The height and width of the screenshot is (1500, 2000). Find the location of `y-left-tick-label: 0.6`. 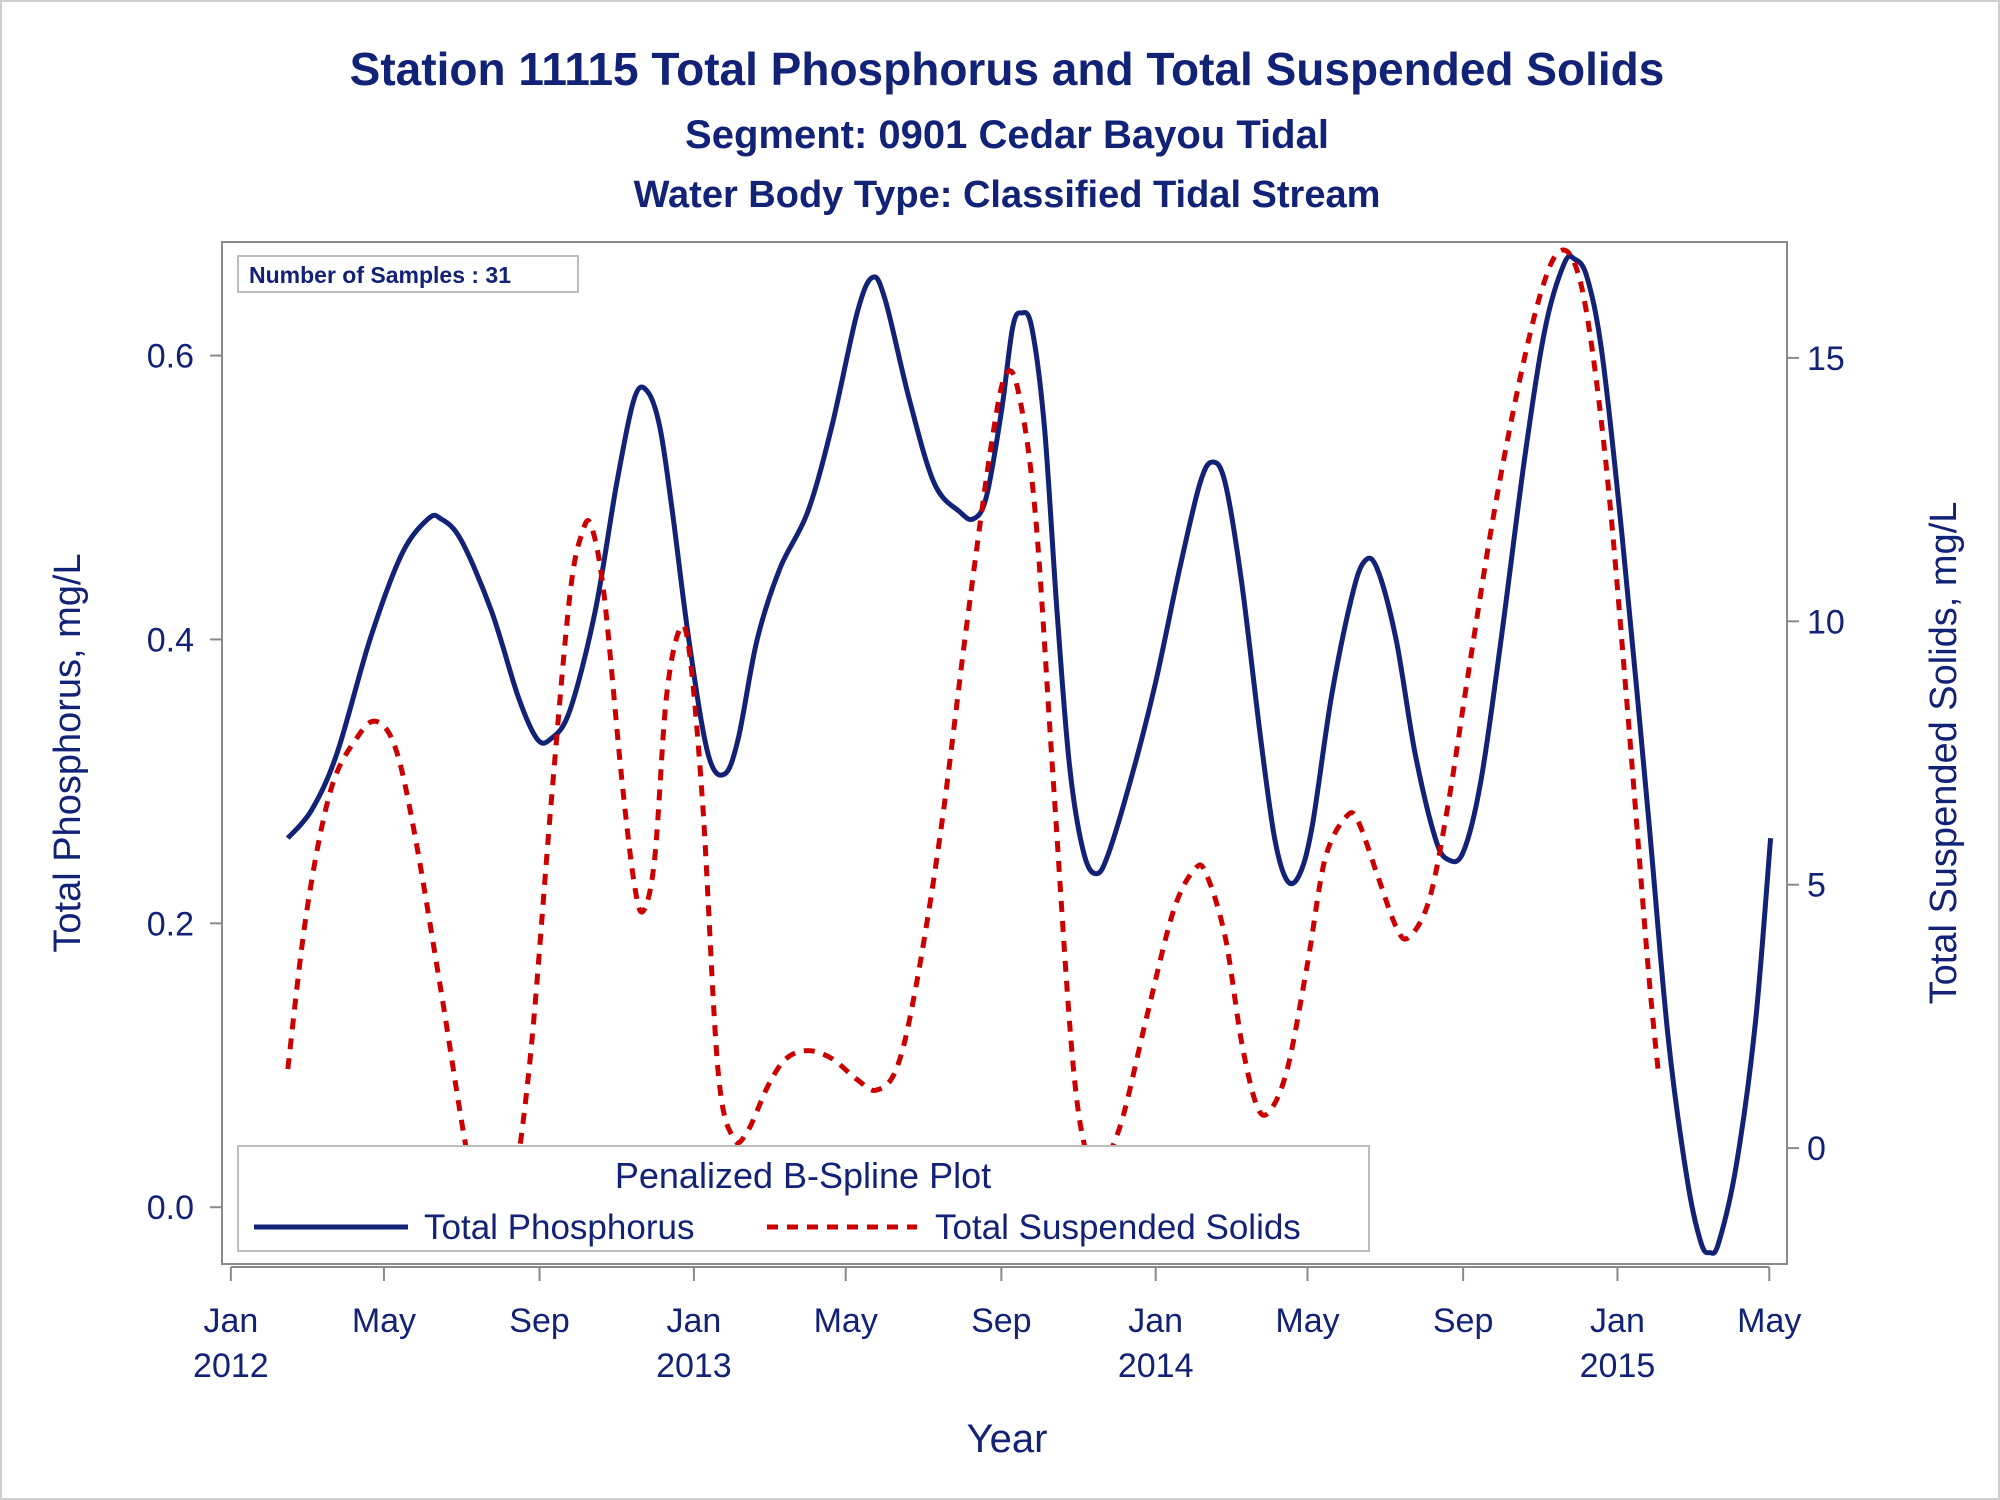

y-left-tick-label: 0.6 is located at coordinates (170, 357).